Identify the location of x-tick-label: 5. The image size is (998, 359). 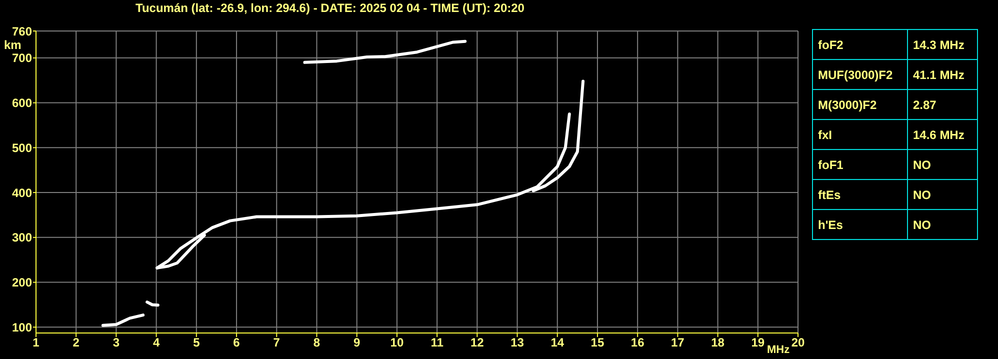
(196, 343).